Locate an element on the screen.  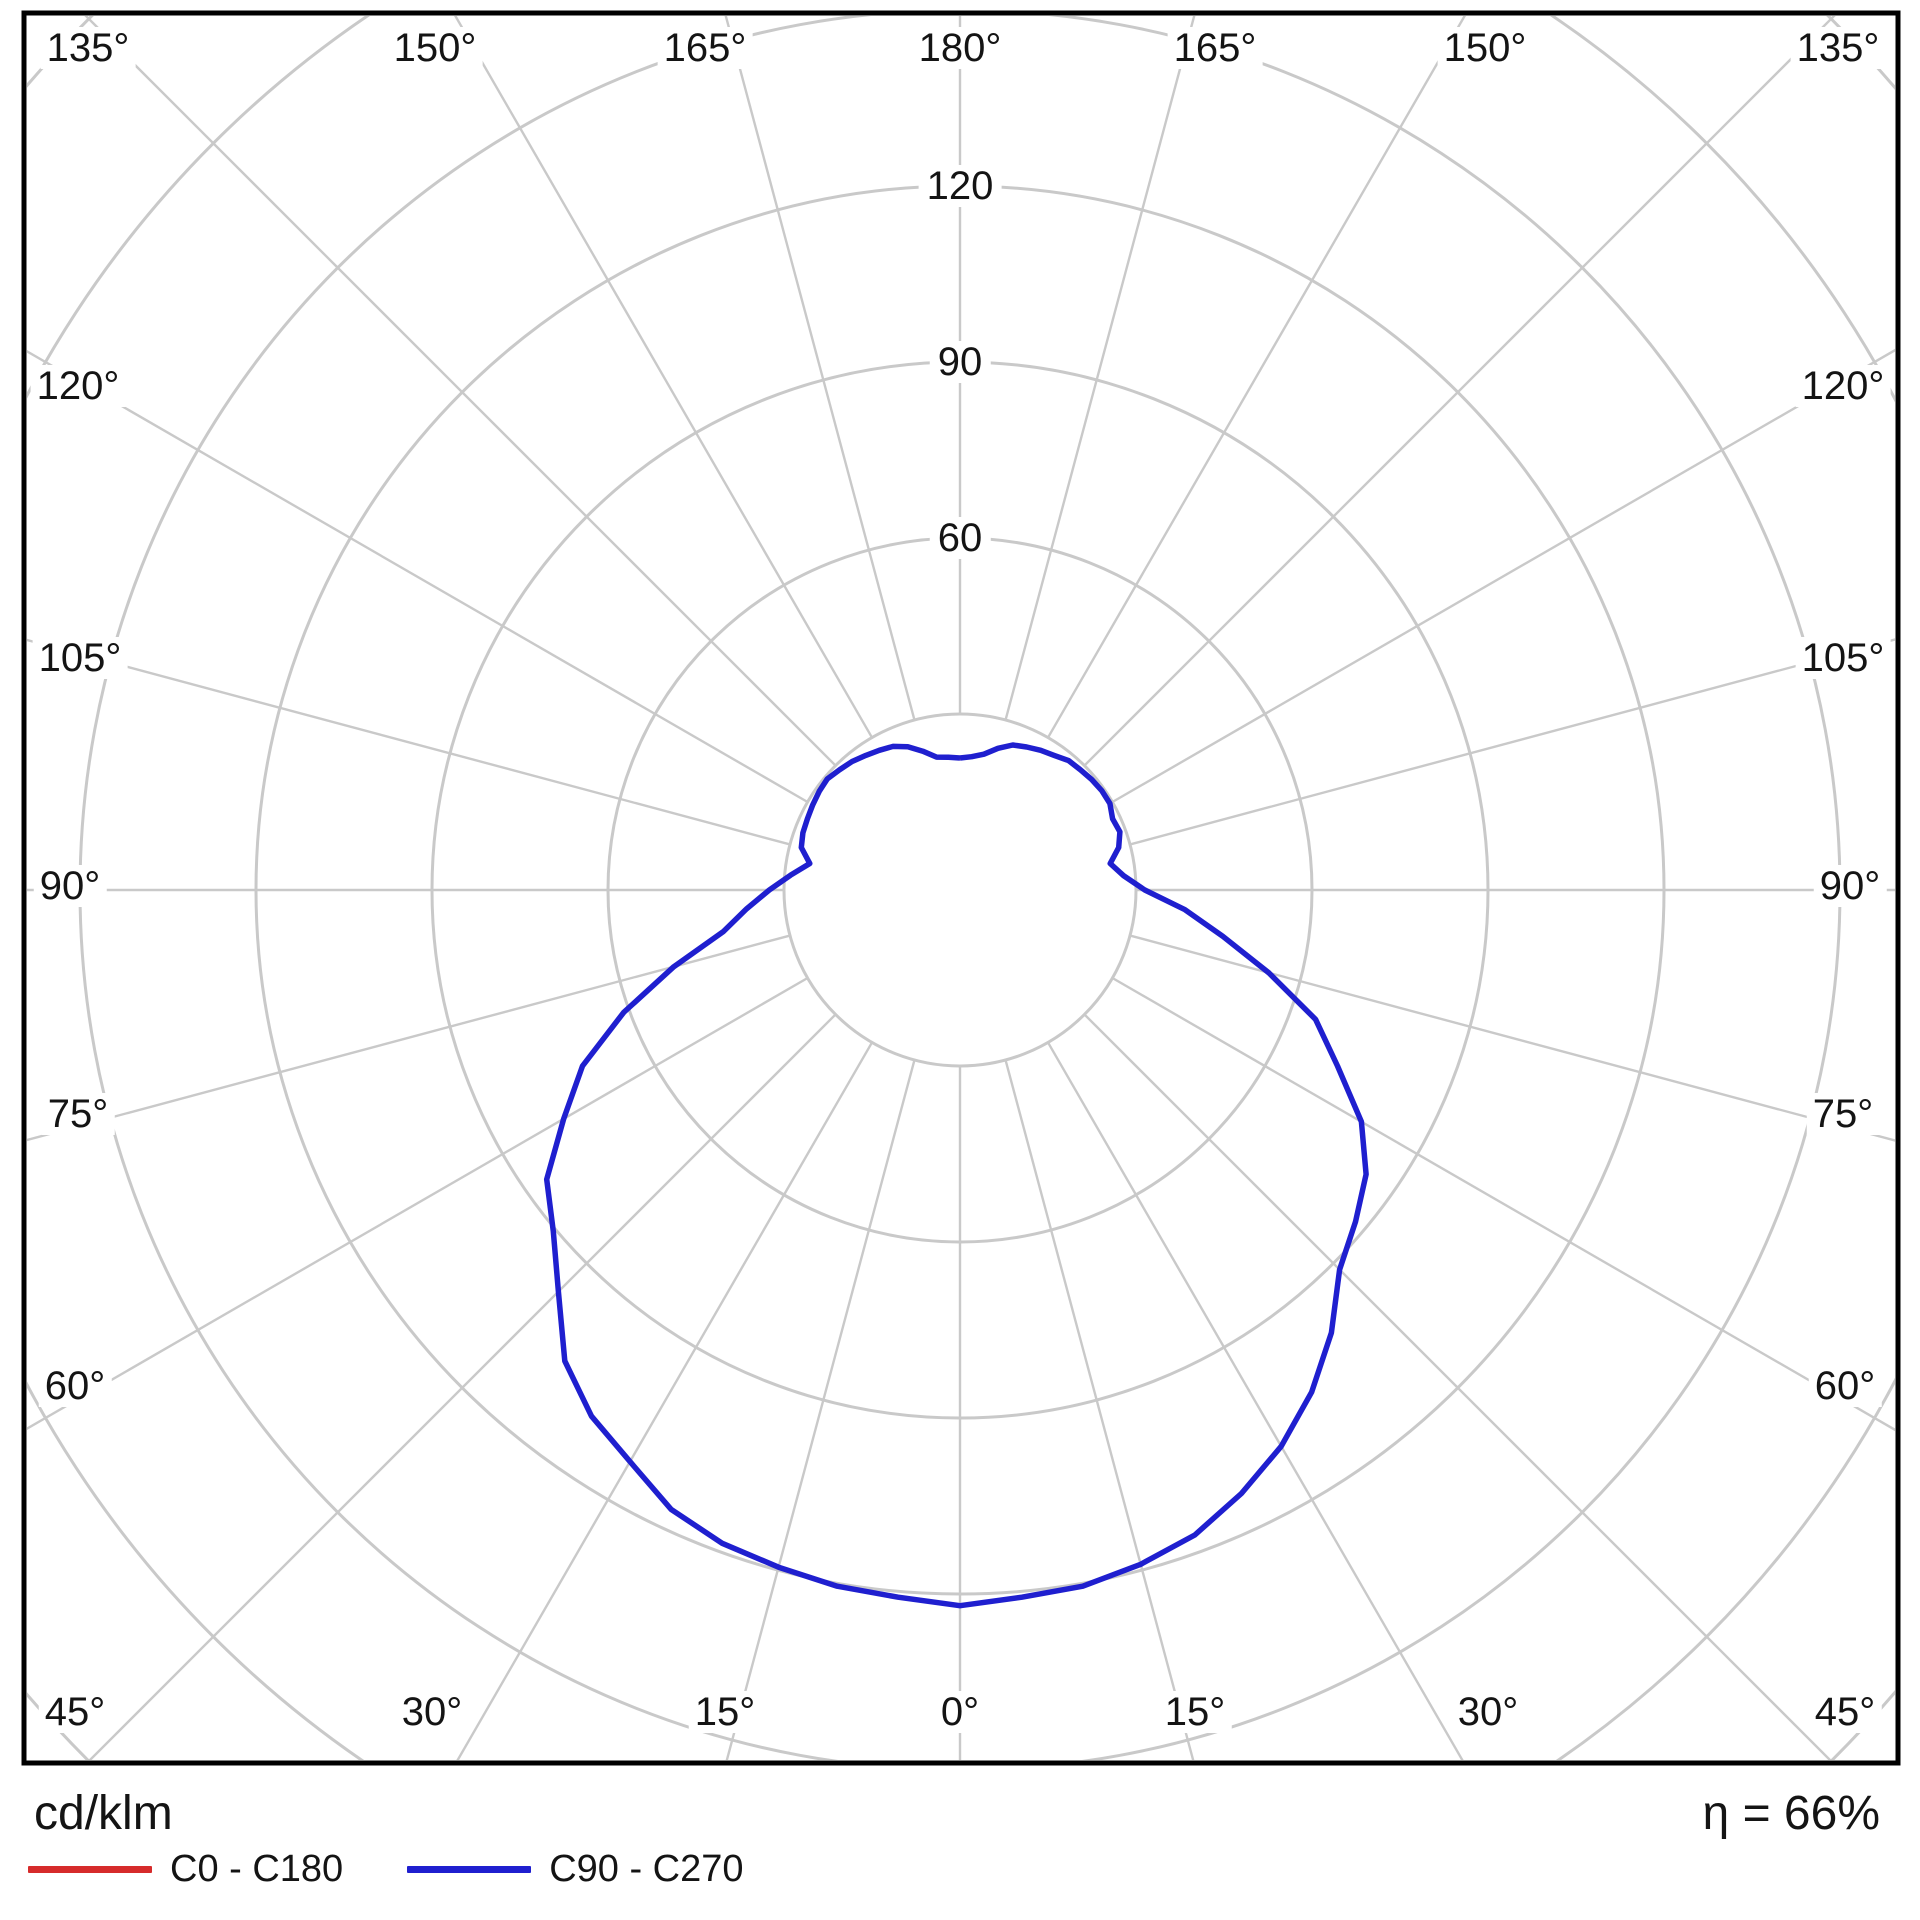
legend: C0 - C180 C90 - C270 is located at coordinates (386, 1869).